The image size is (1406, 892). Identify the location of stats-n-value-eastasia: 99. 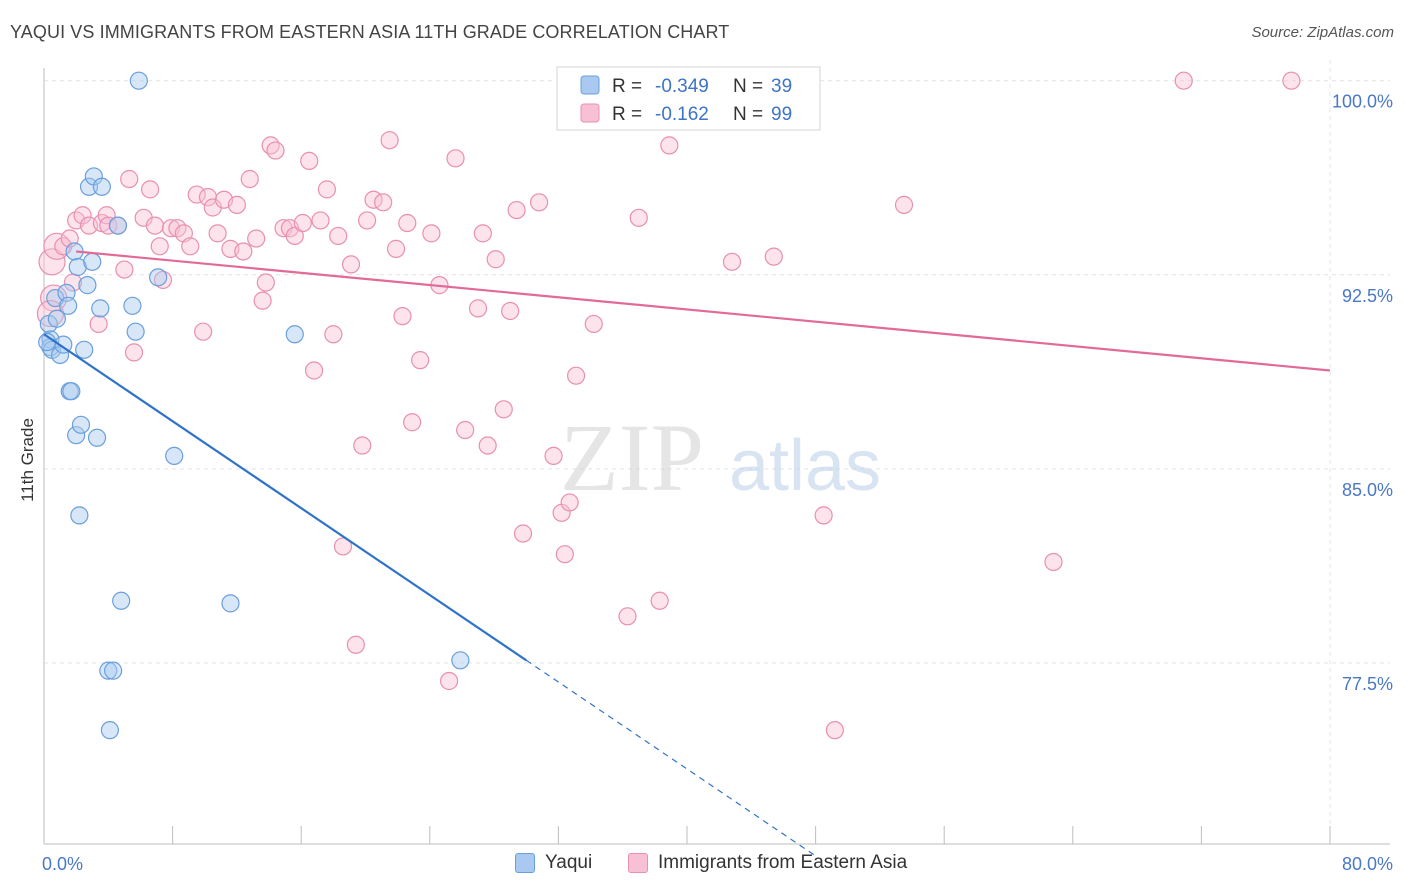
(781, 114).